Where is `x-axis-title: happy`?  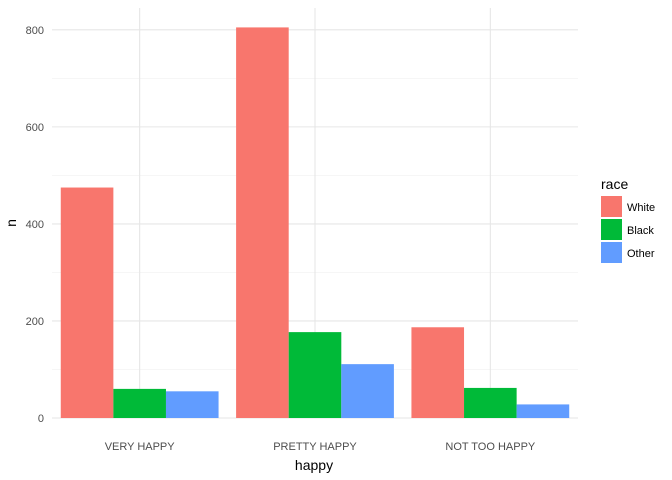
x-axis-title: happy is located at coordinates (314, 465).